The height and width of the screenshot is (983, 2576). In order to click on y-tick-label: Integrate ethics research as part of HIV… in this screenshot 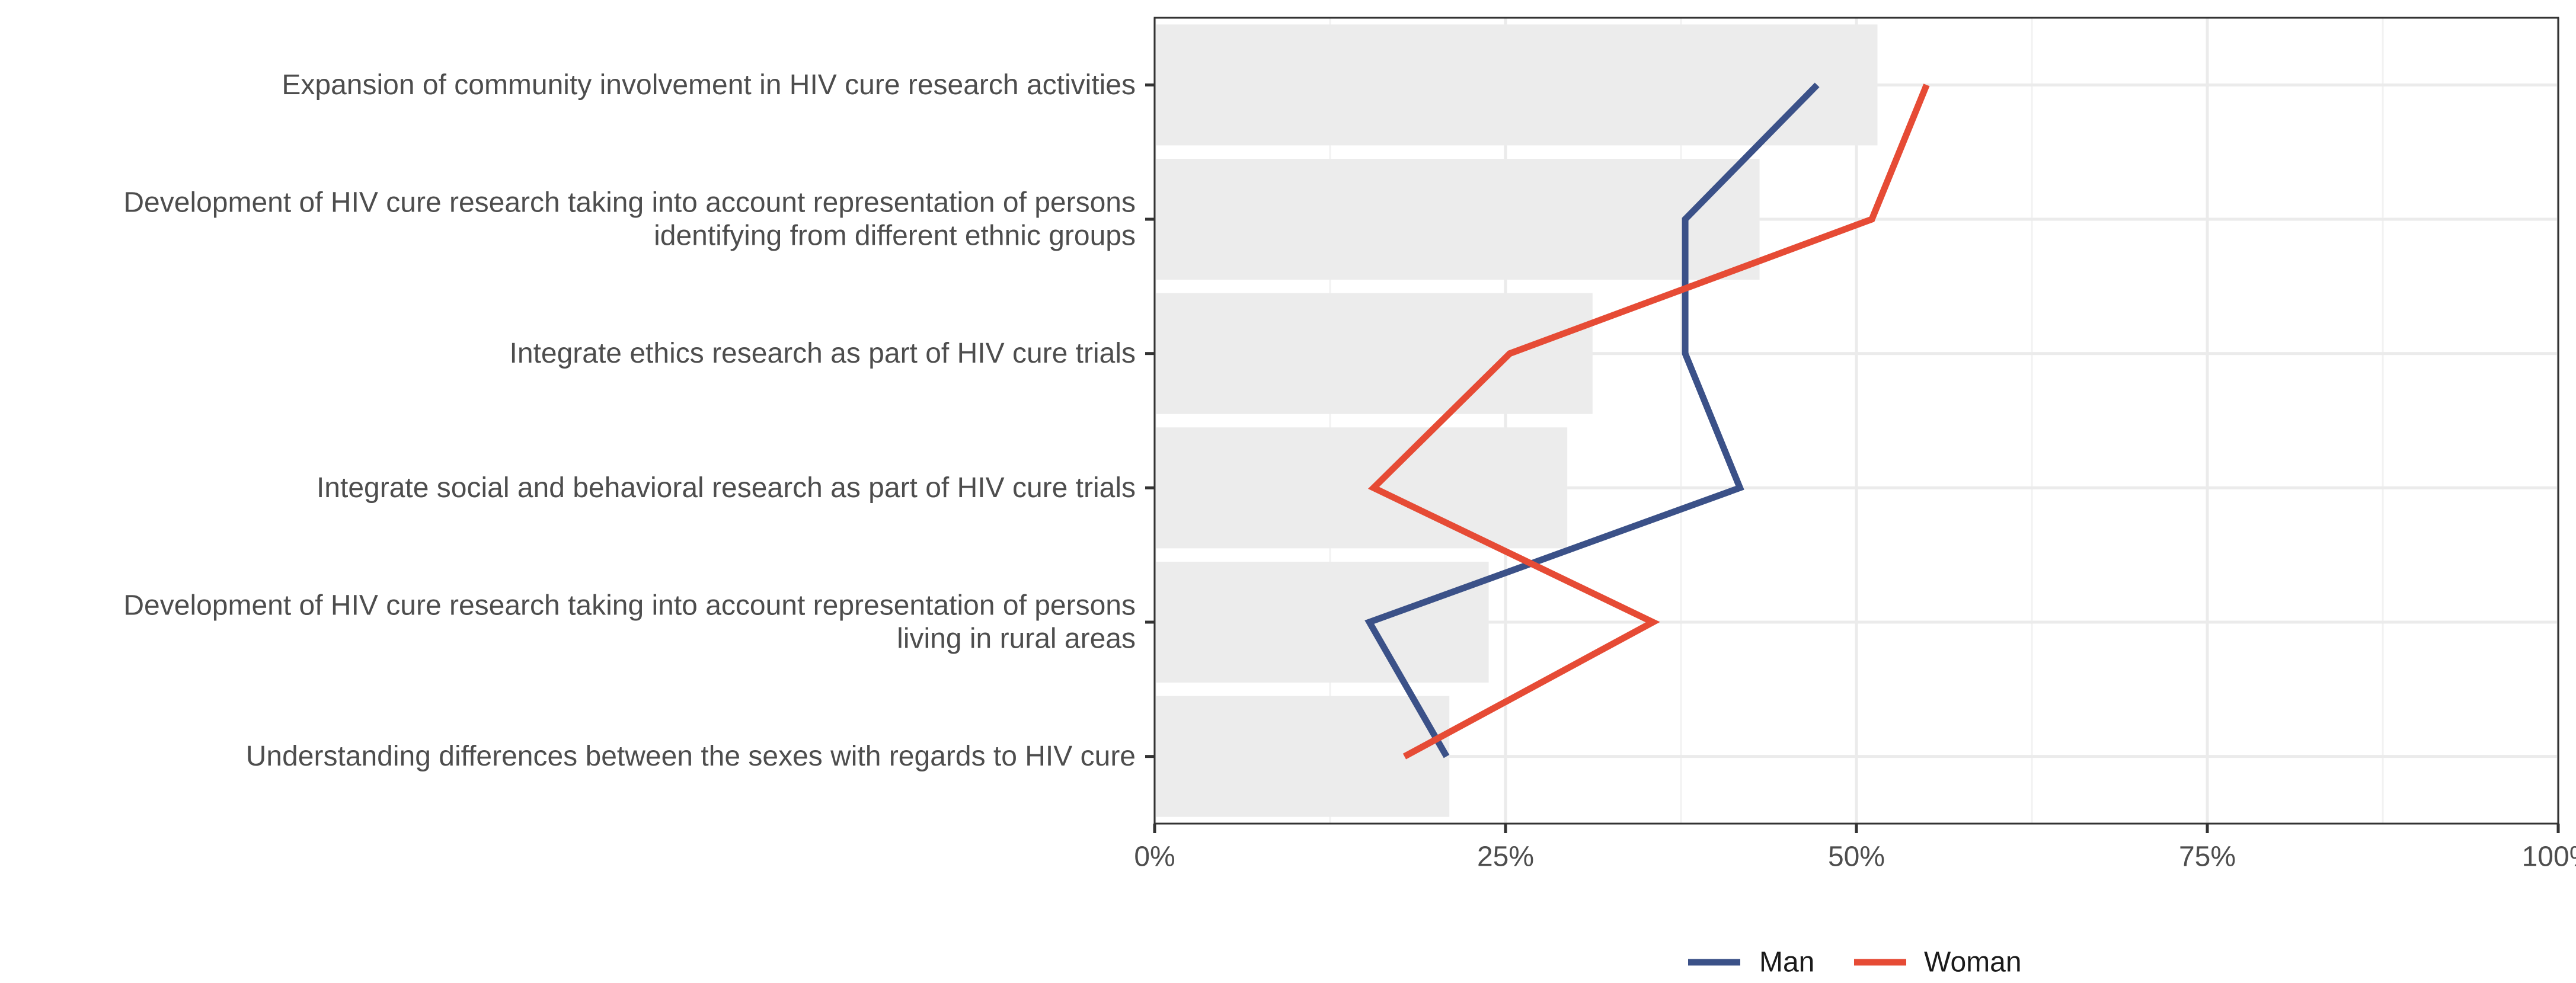, I will do `click(823, 354)`.